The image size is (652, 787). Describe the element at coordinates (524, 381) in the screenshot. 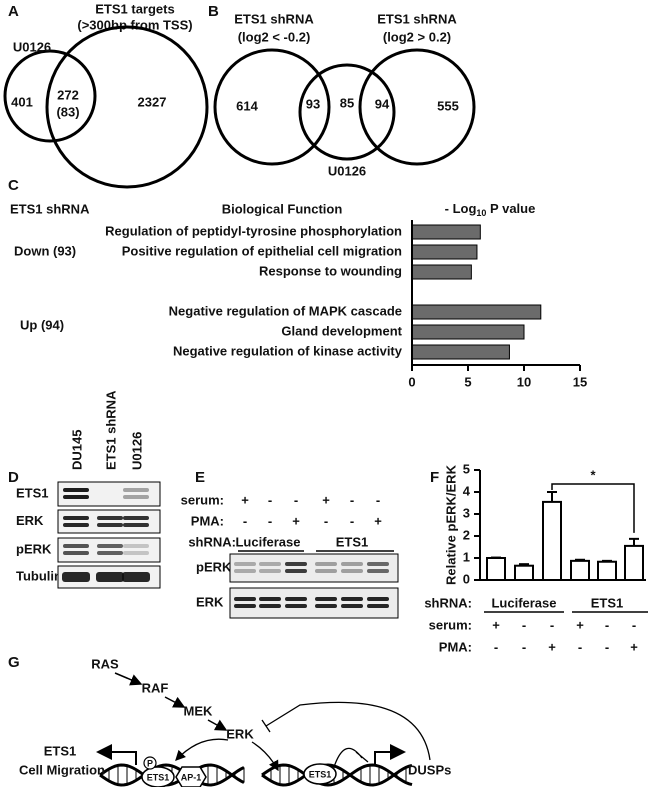

I see `x-tick-label: 10` at that location.